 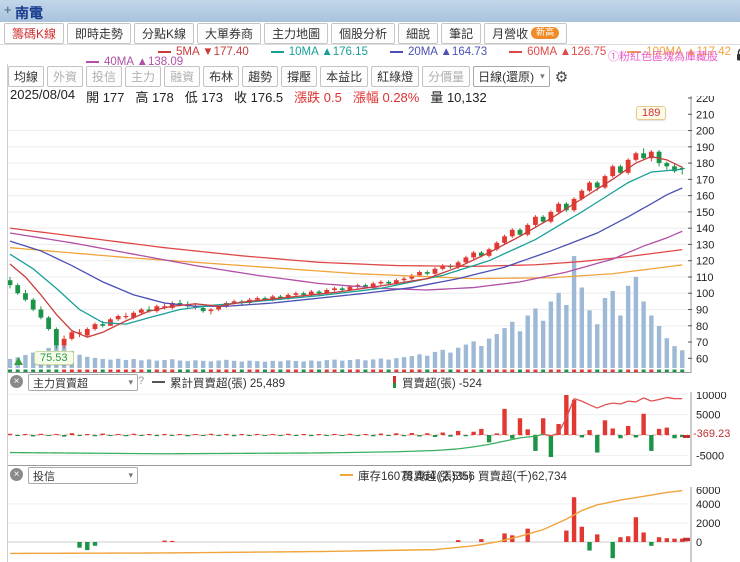 I want to click on toolbar-button-2: 外資, so click(x=65, y=76).